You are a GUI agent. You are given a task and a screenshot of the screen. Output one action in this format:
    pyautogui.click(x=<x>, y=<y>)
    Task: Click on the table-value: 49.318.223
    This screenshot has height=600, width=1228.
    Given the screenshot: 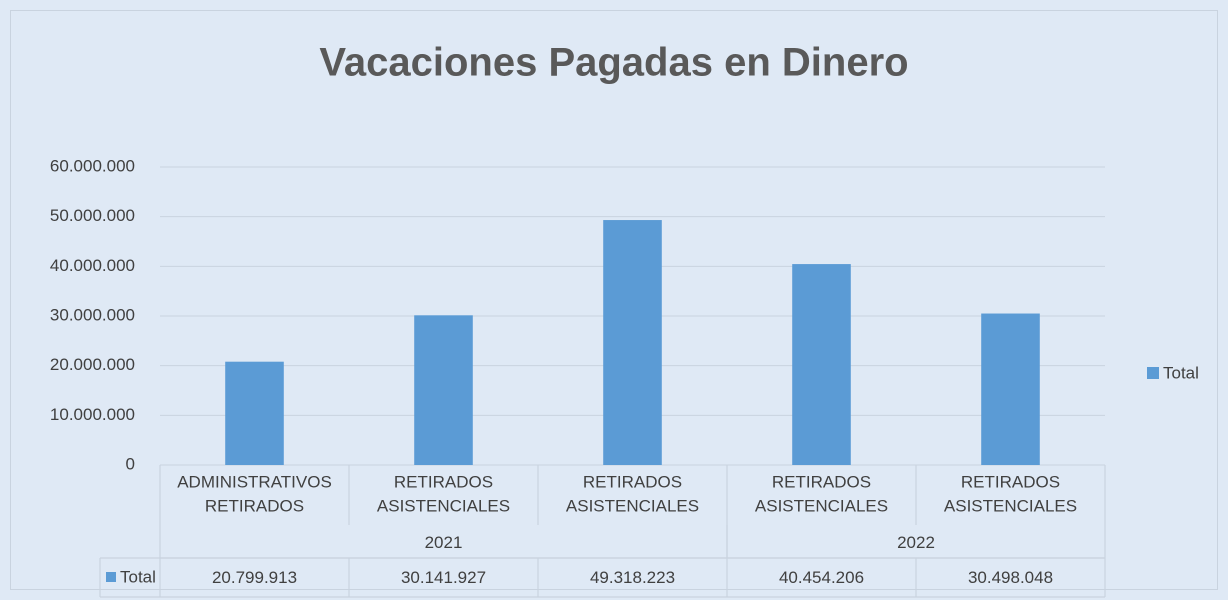 What is the action you would take?
    pyautogui.click(x=632, y=577)
    